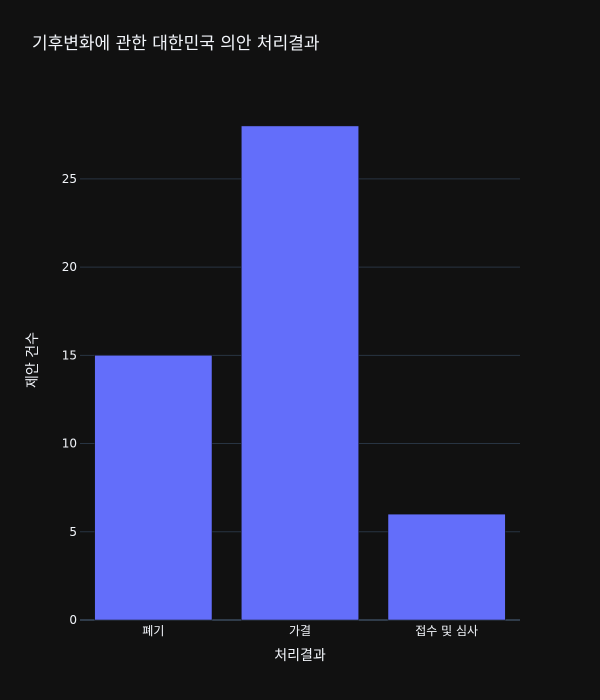 This screenshot has width=600, height=700. Describe the element at coordinates (446, 631) in the screenshot. I see `x-tick-label: 접수 및 심사` at that location.